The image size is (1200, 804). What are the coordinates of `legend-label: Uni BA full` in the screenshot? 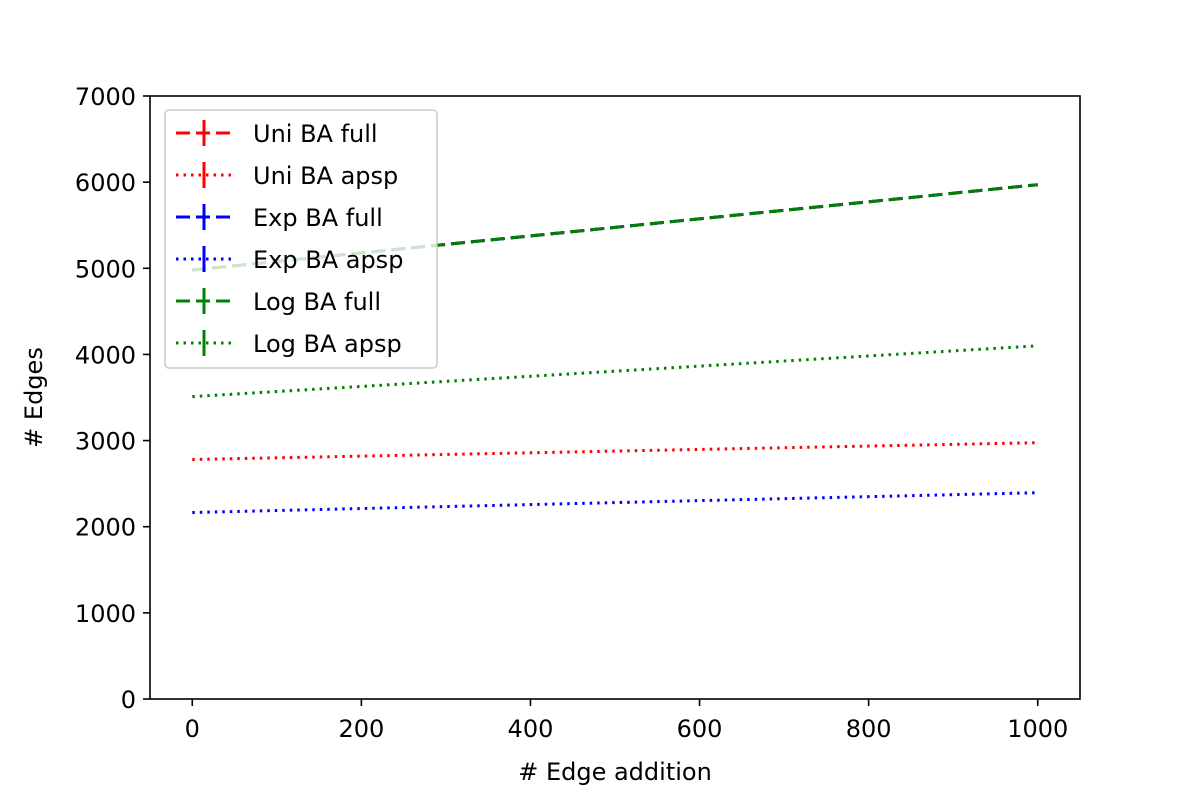 It's located at (315, 134).